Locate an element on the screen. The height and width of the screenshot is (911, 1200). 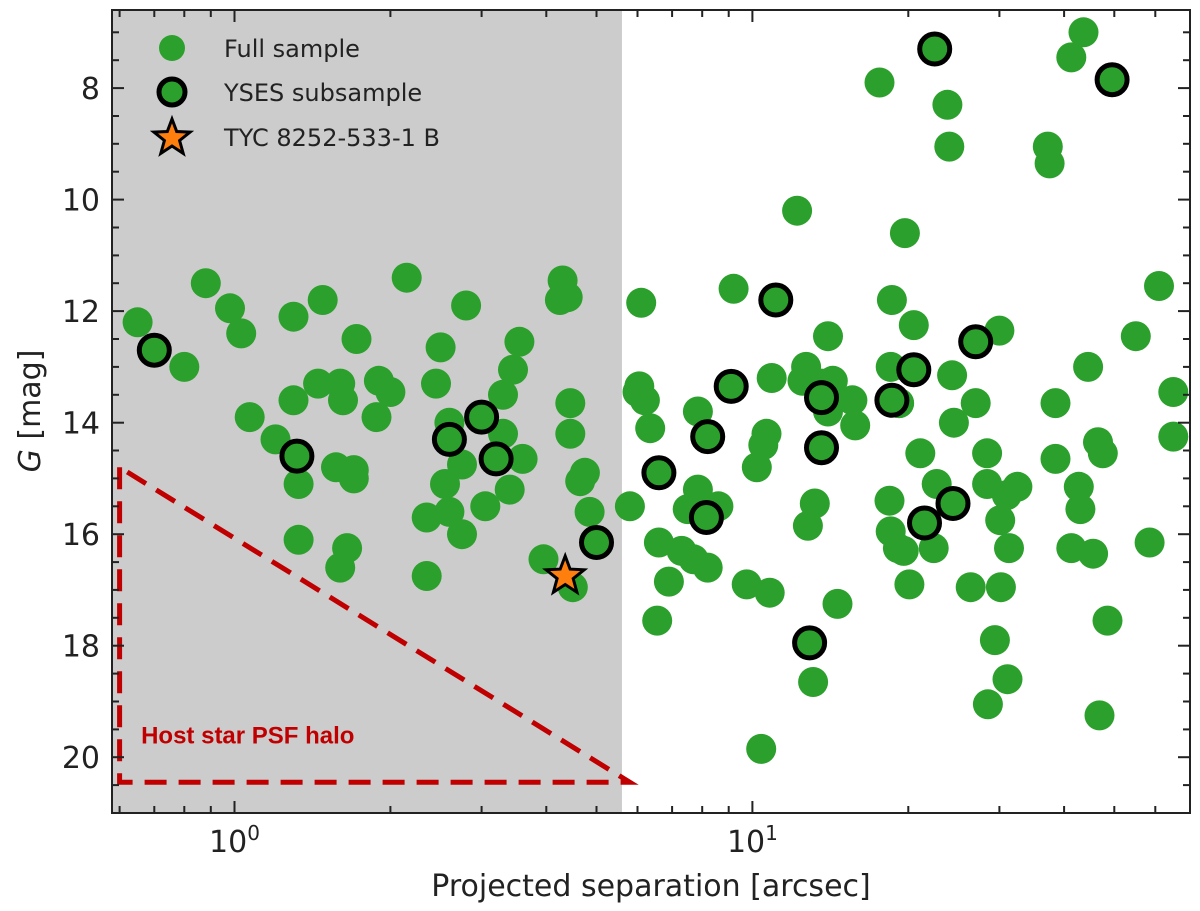
y-tick-label-3: 14 is located at coordinates (81, 424).